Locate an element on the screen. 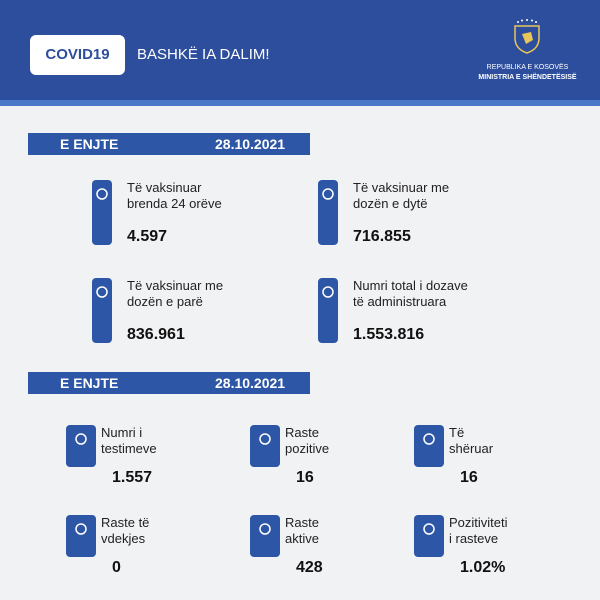  stat-label: i rasteve is located at coordinates (474, 538).